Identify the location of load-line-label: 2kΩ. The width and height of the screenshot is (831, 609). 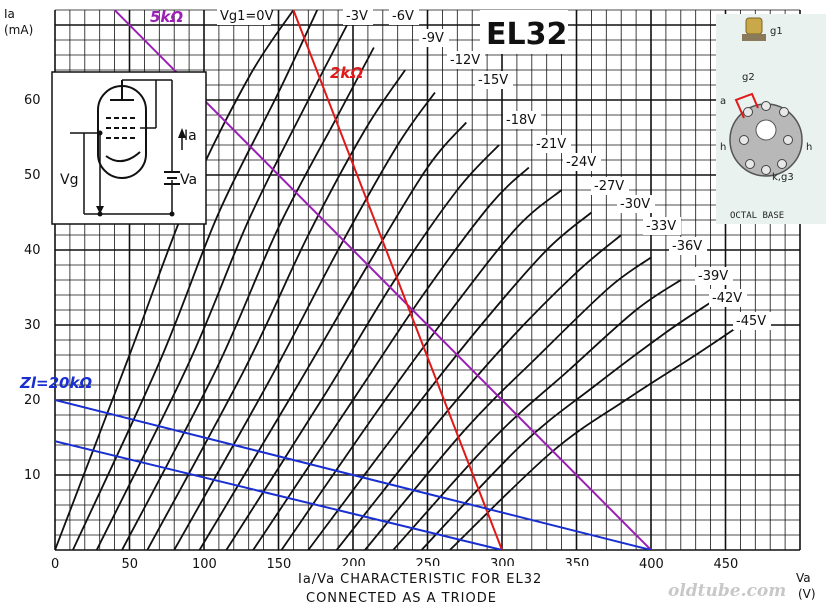
(346, 73).